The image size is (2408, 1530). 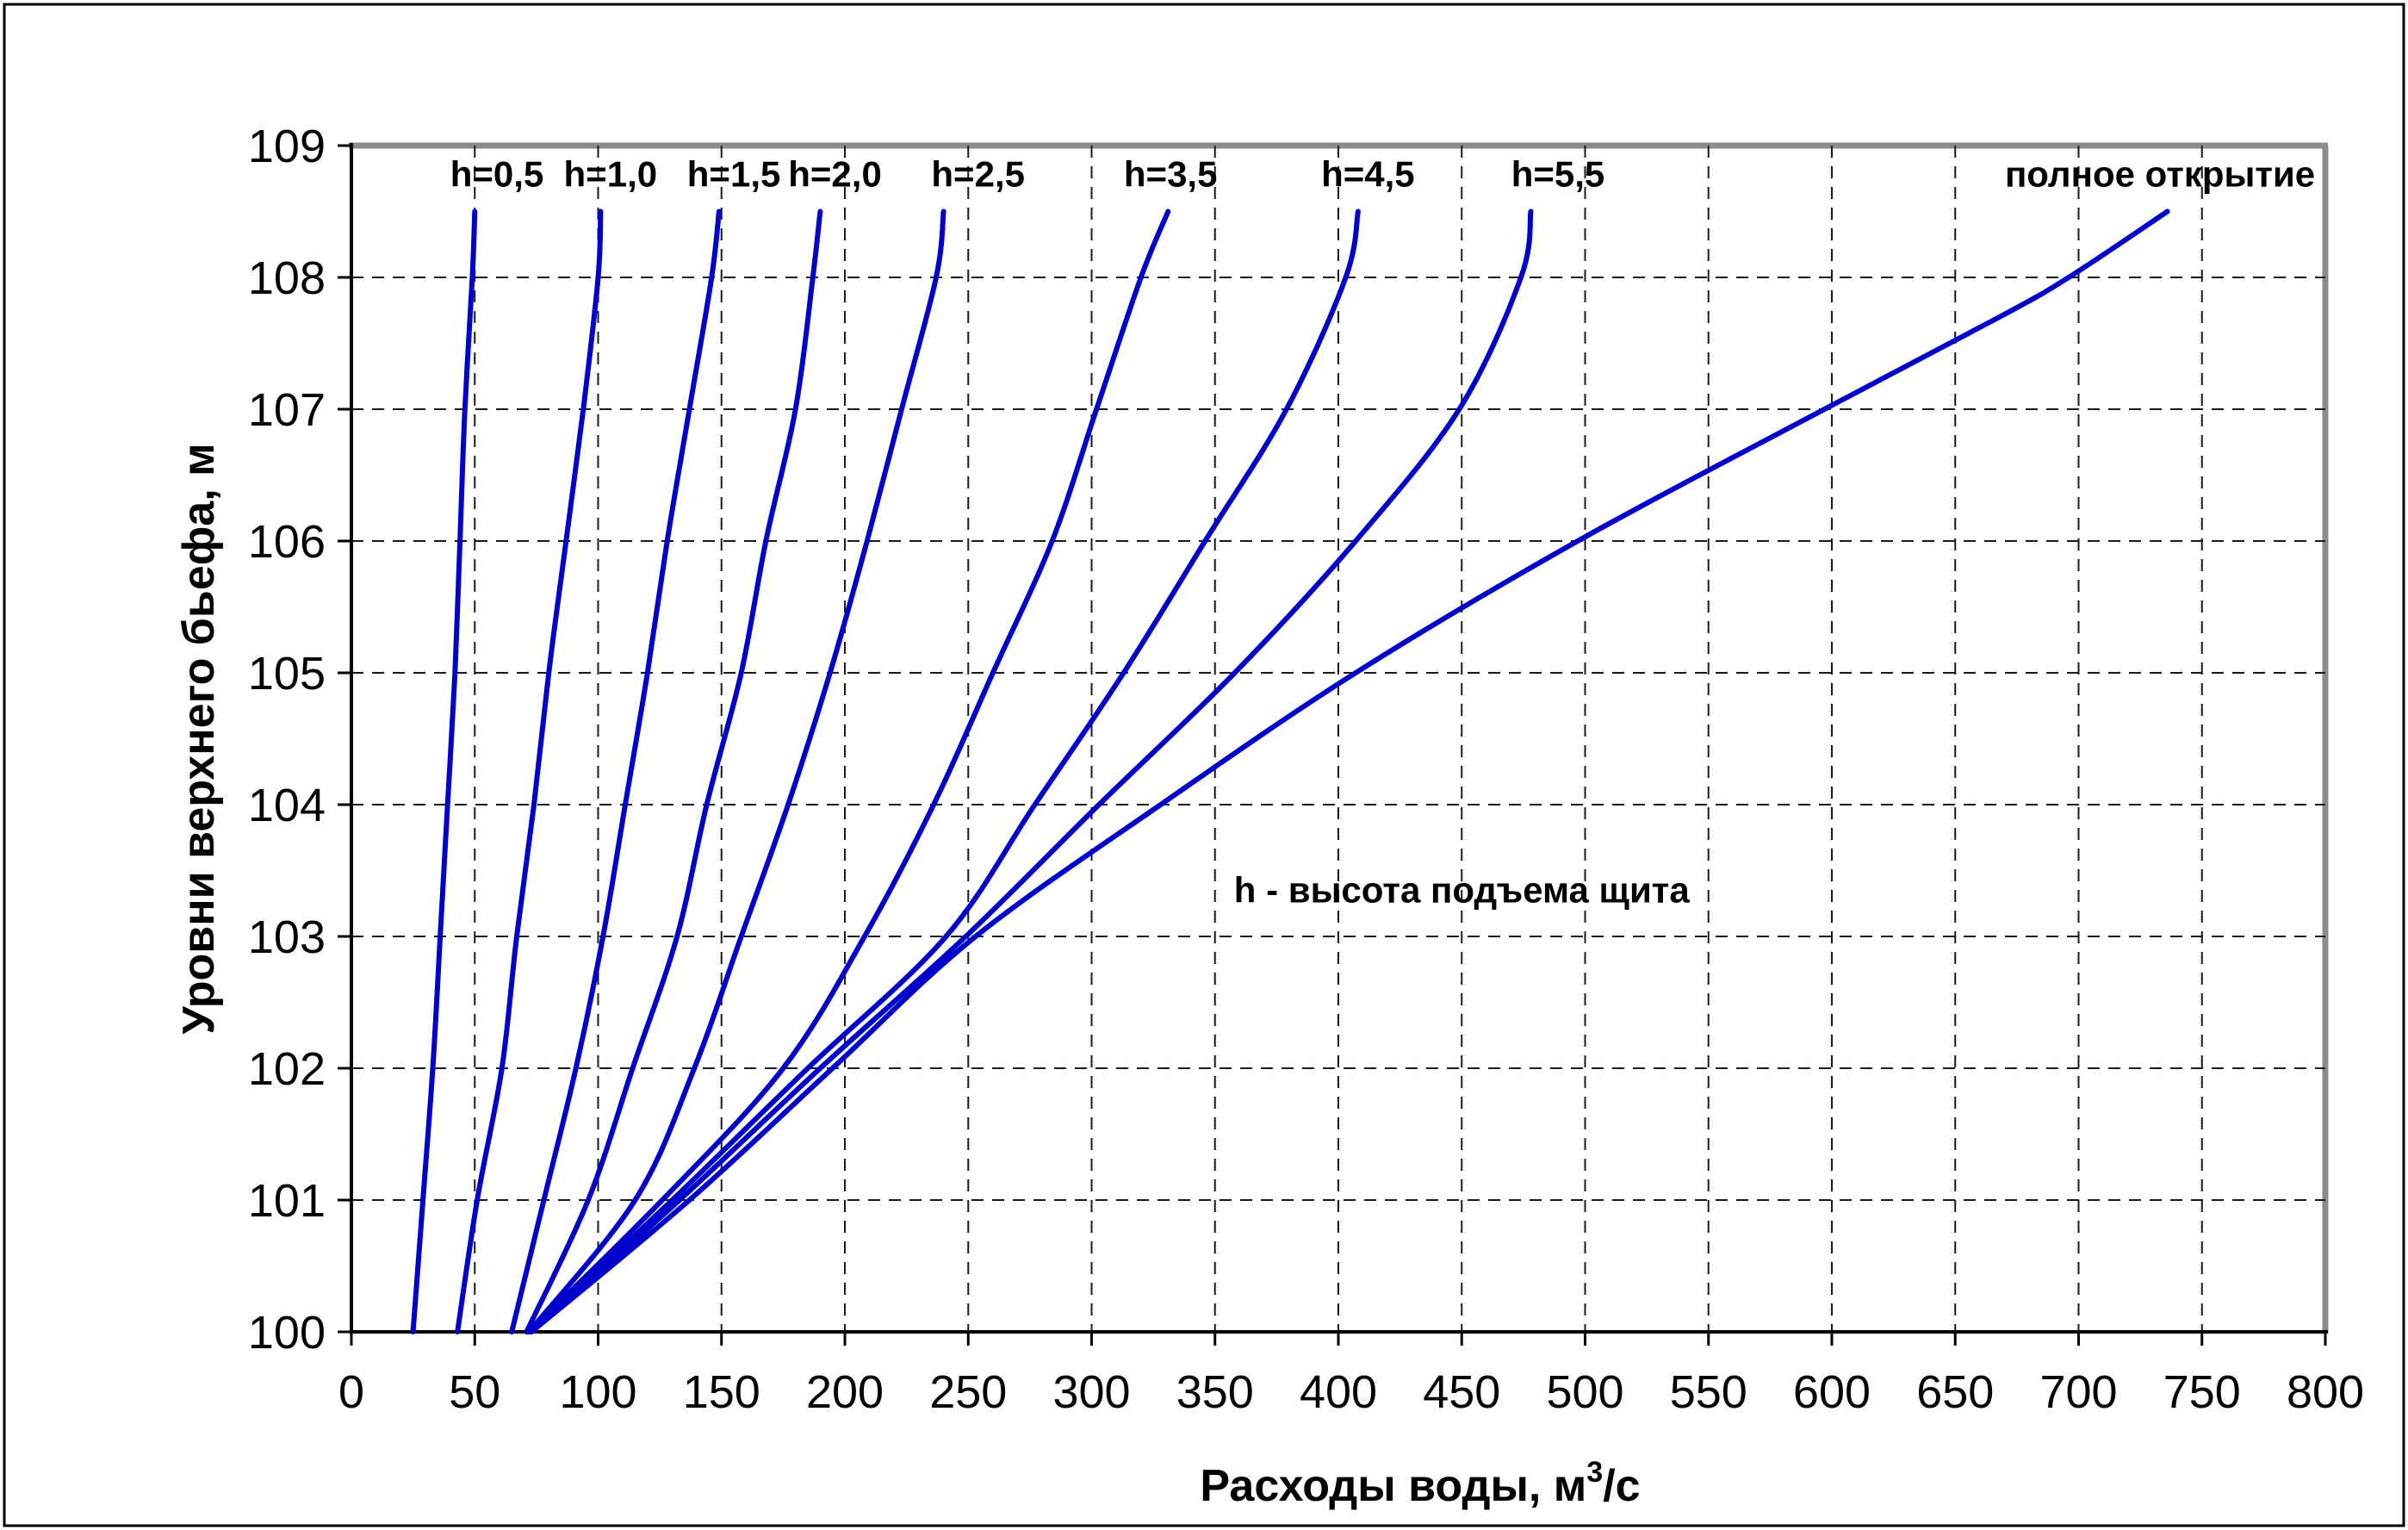 I want to click on x-axis-title: Расходы воды, м3/с, so click(x=1420, y=1484).